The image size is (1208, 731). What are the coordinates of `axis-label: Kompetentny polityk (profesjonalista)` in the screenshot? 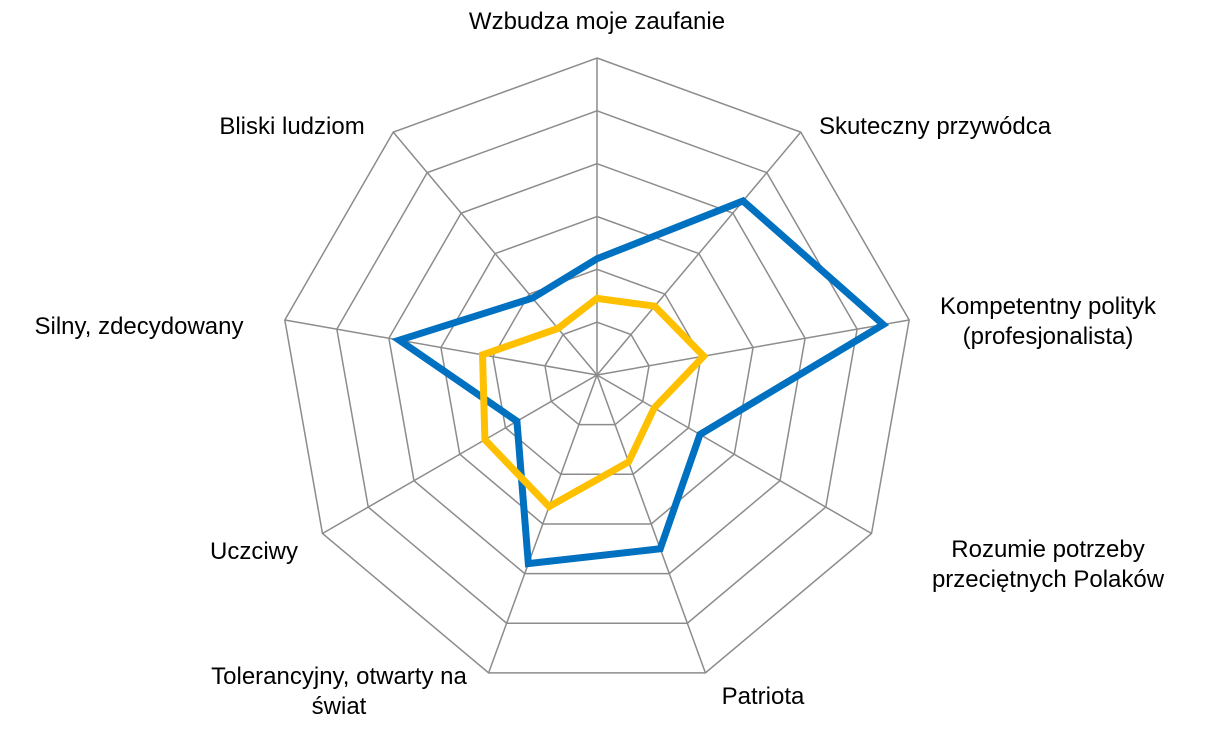 It's located at (1048, 321).